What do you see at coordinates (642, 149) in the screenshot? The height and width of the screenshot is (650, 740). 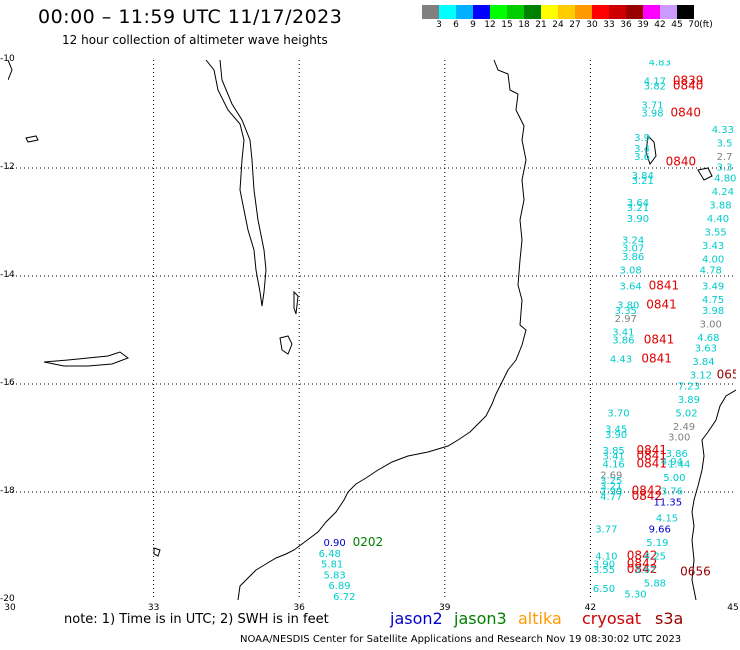 I see `wave-height-value: 3.4` at bounding box center [642, 149].